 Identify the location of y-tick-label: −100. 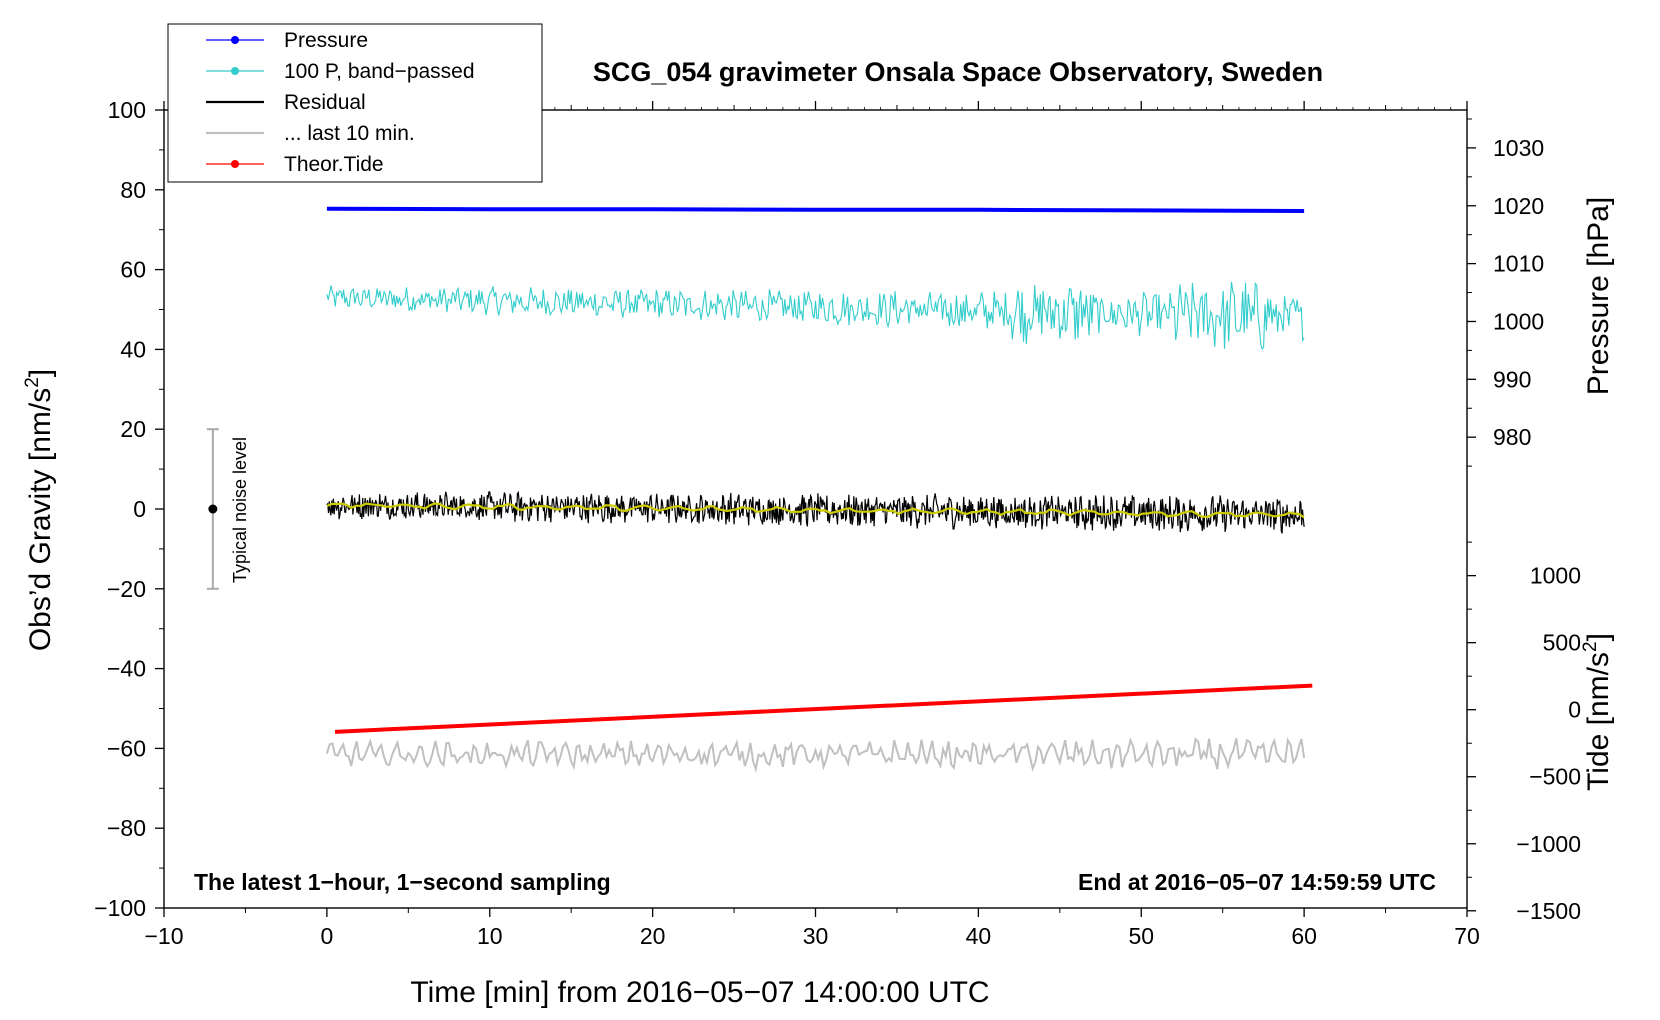
(120, 908).